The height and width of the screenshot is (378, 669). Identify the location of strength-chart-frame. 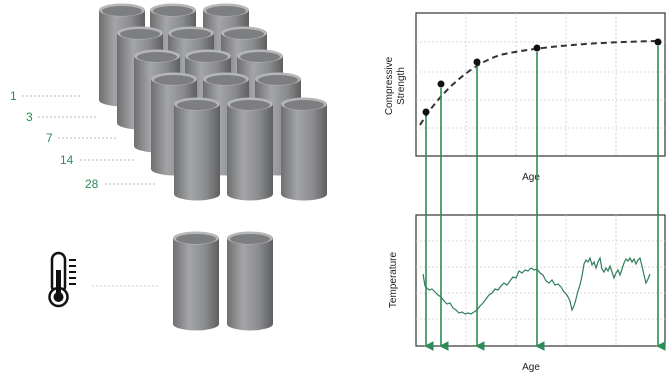
(540, 84).